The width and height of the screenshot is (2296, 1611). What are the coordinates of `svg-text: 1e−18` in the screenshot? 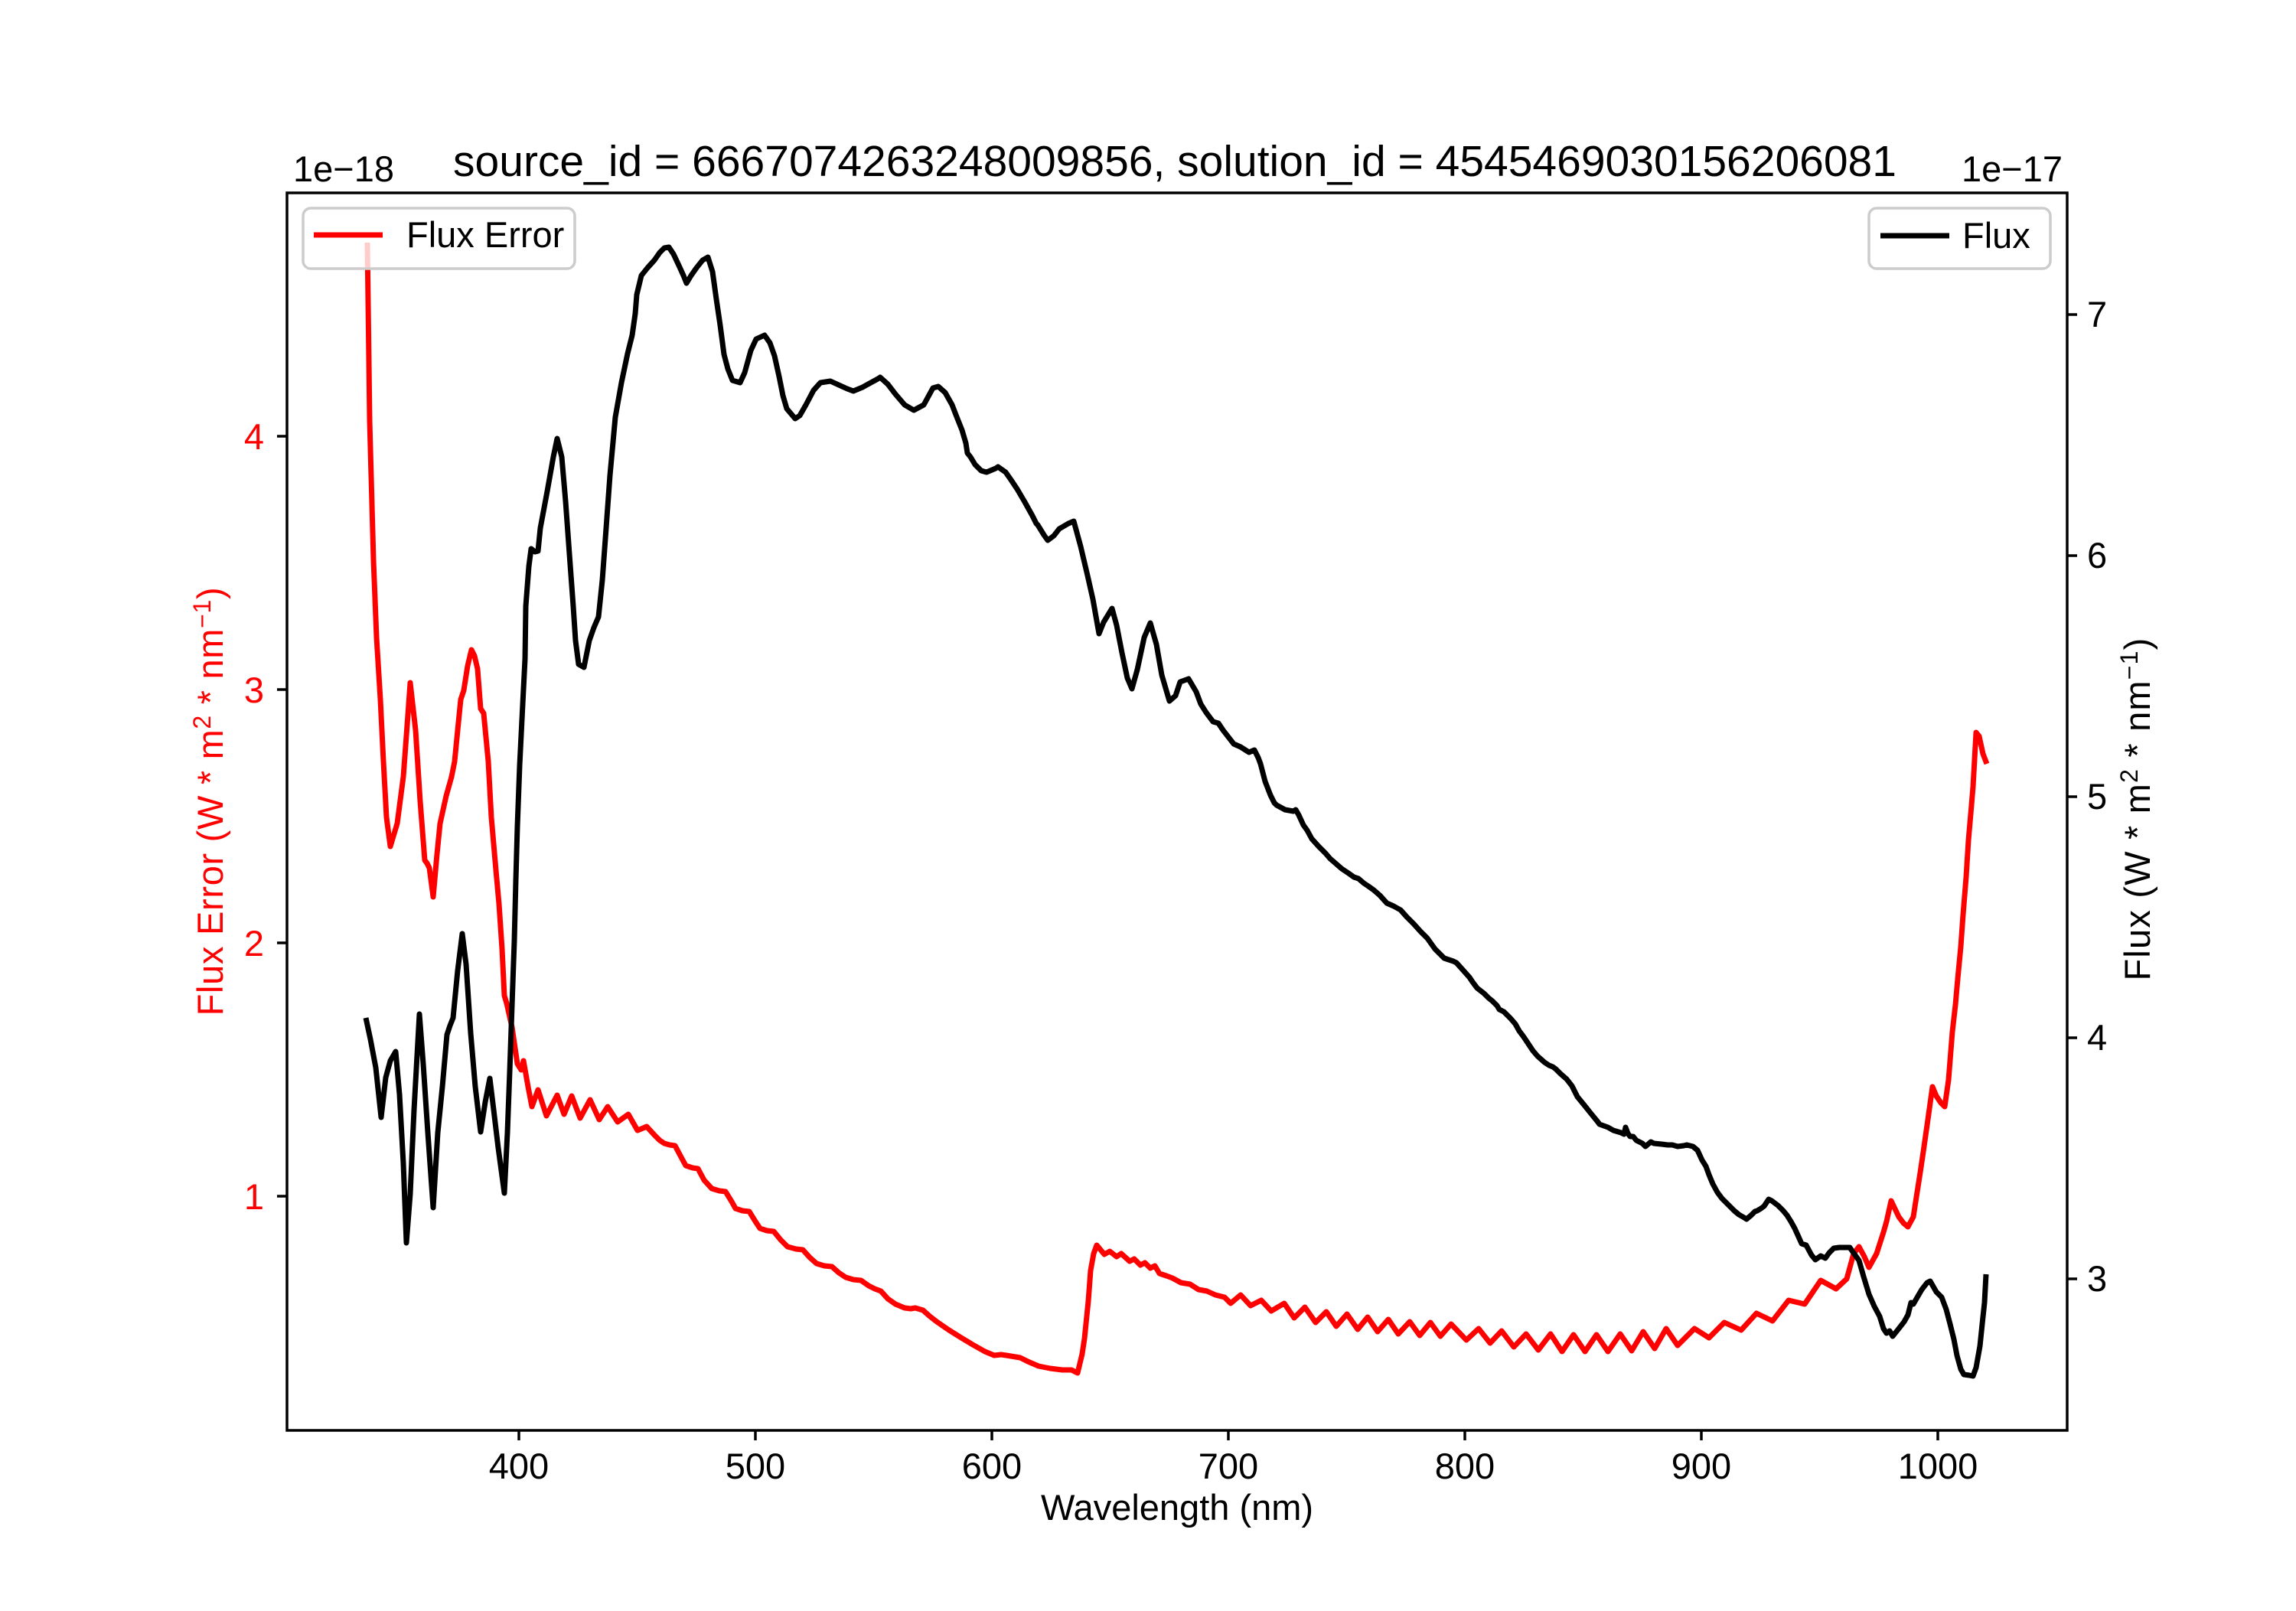 It's located at (343, 168).